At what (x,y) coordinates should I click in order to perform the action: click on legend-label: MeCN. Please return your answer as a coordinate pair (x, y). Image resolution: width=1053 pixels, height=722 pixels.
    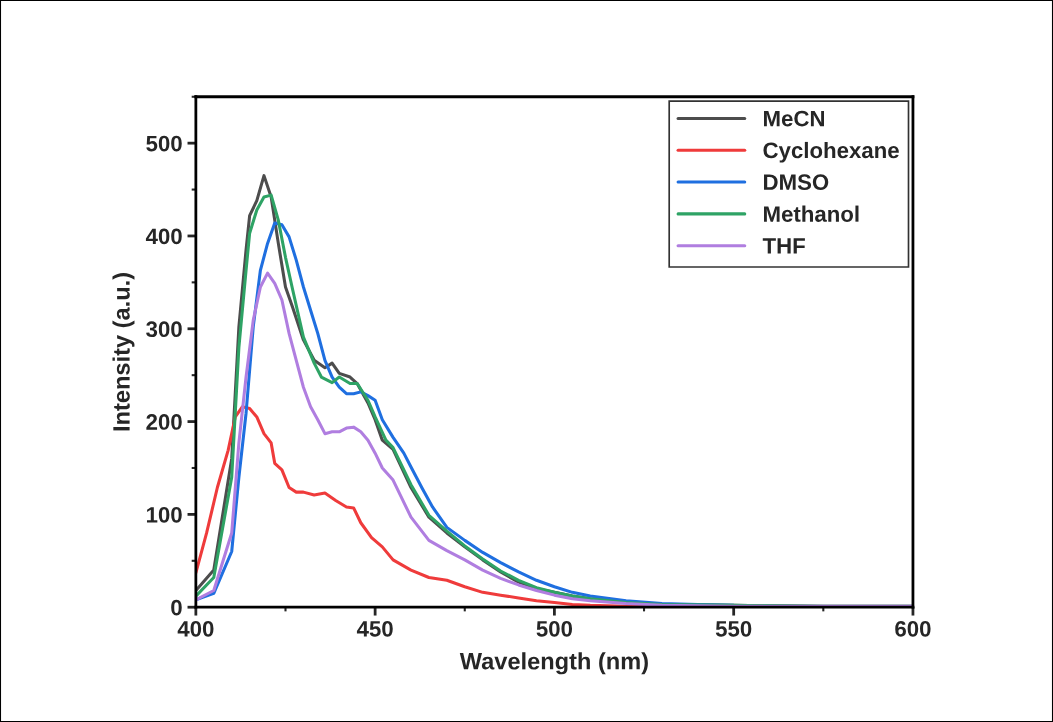
    Looking at the image, I should click on (794, 118).